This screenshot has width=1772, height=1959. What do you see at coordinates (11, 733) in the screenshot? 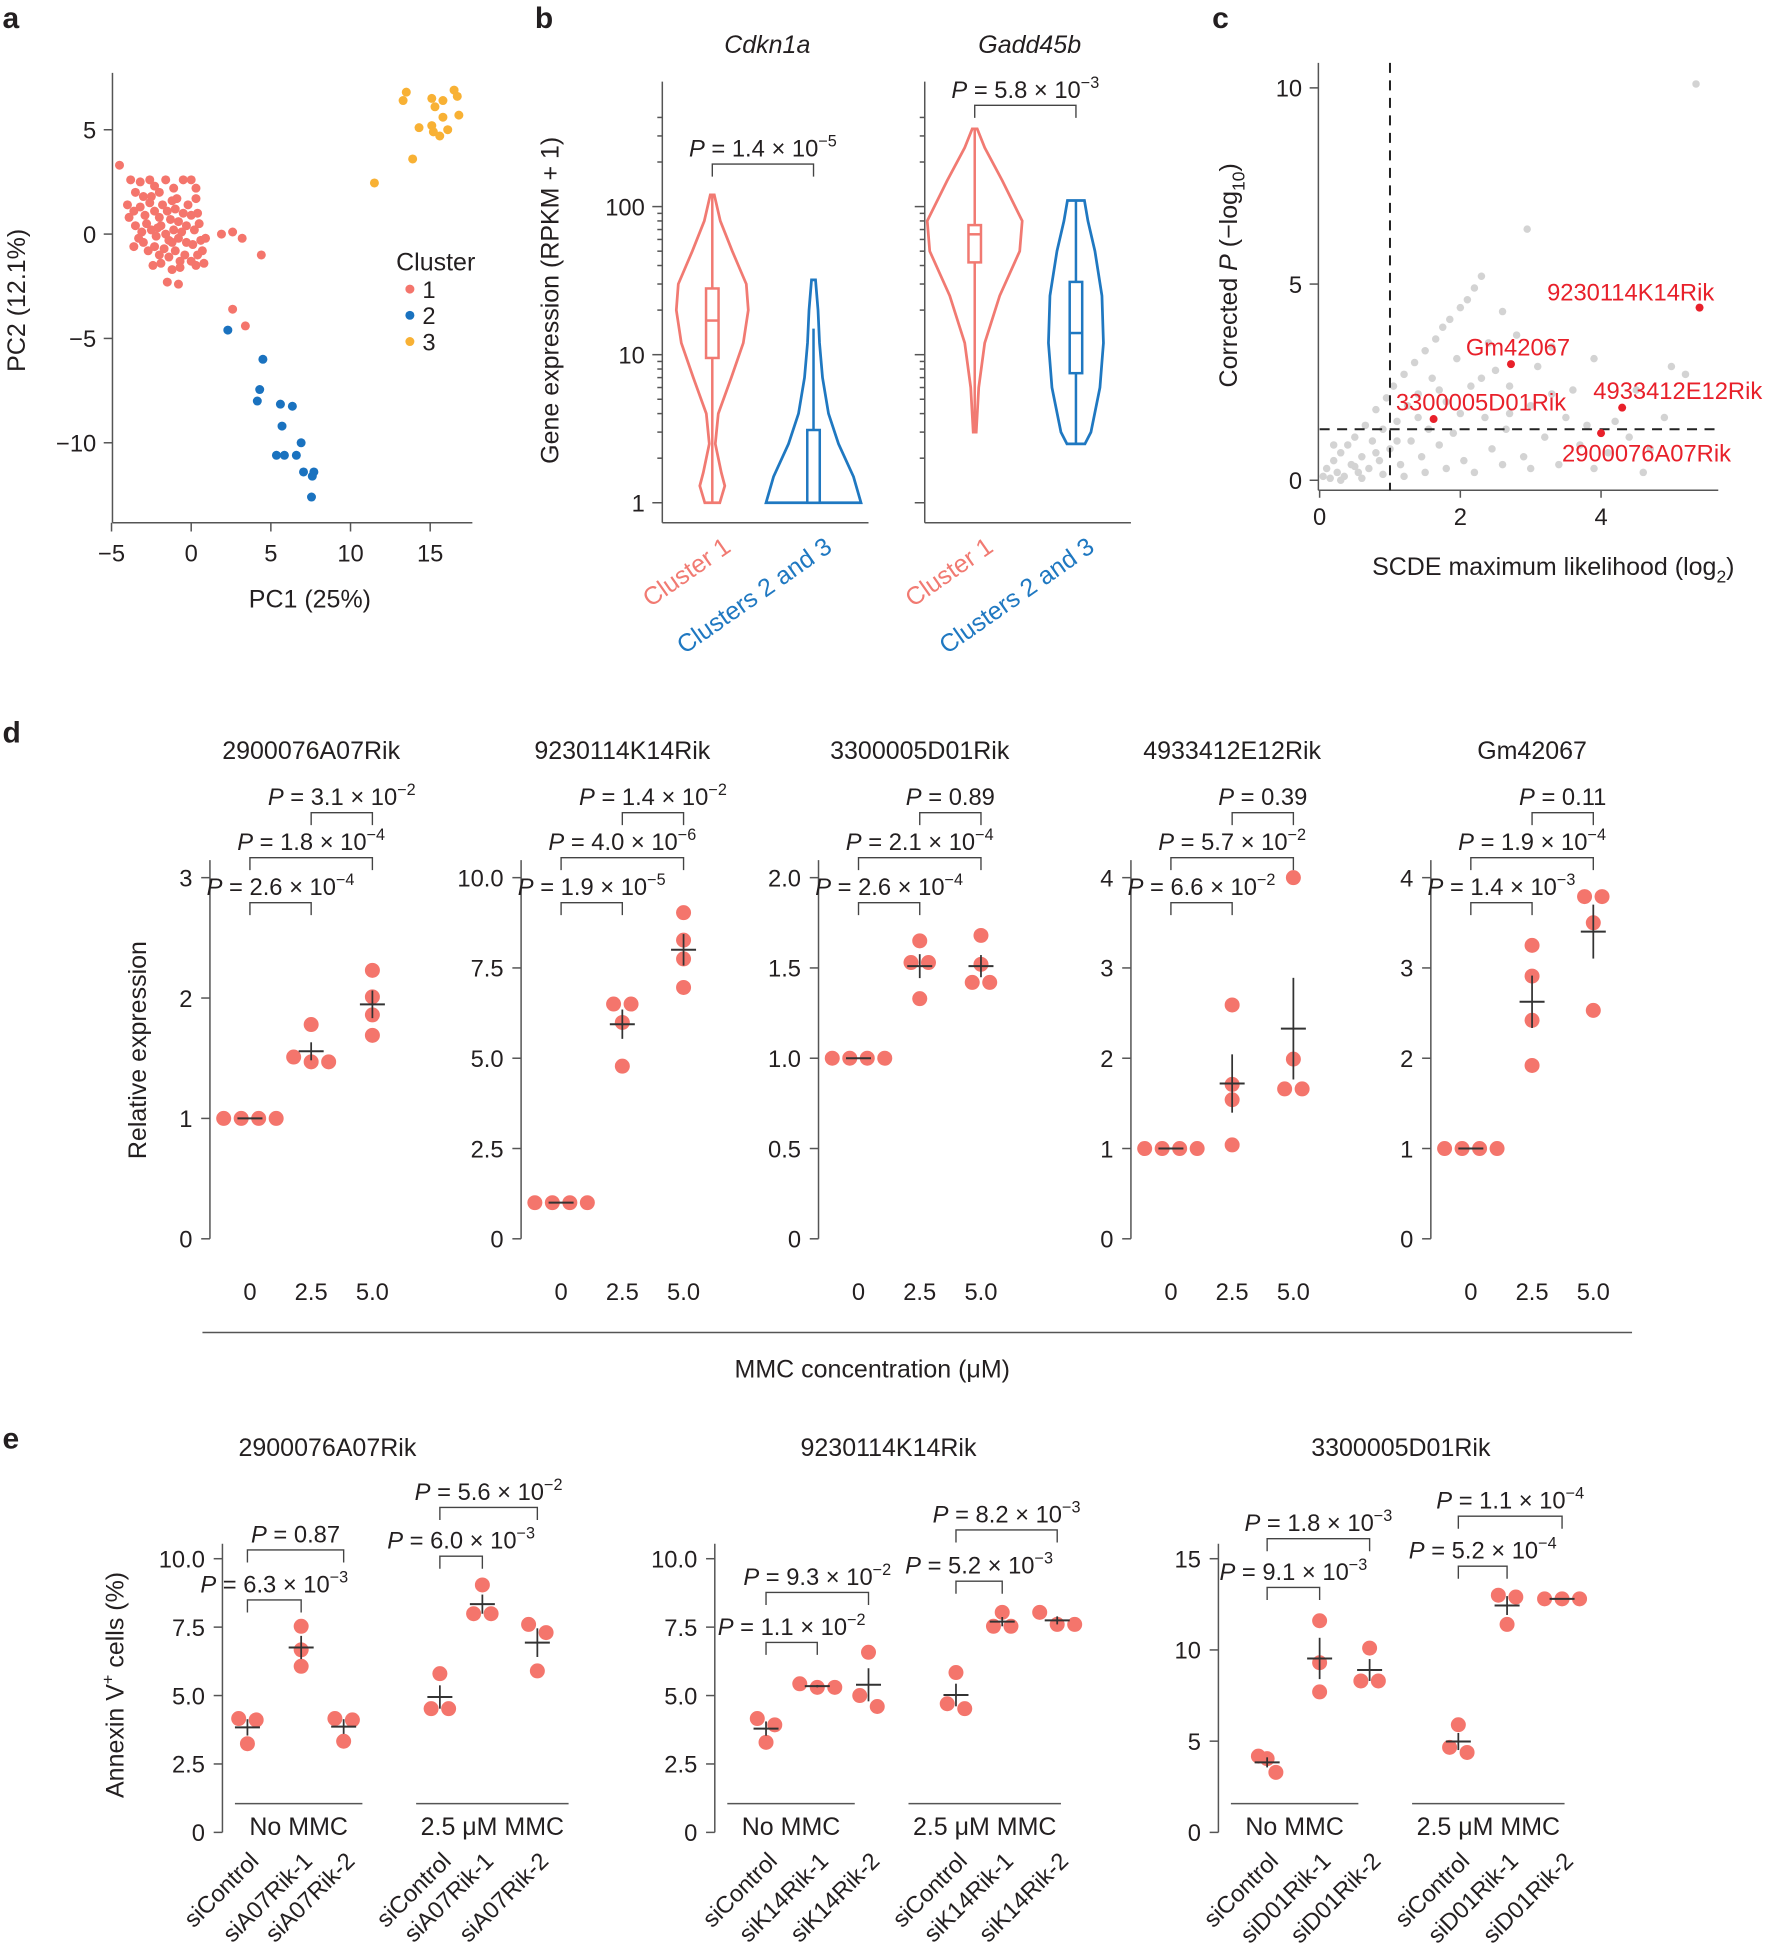
I see `panel-label-d: d` at bounding box center [11, 733].